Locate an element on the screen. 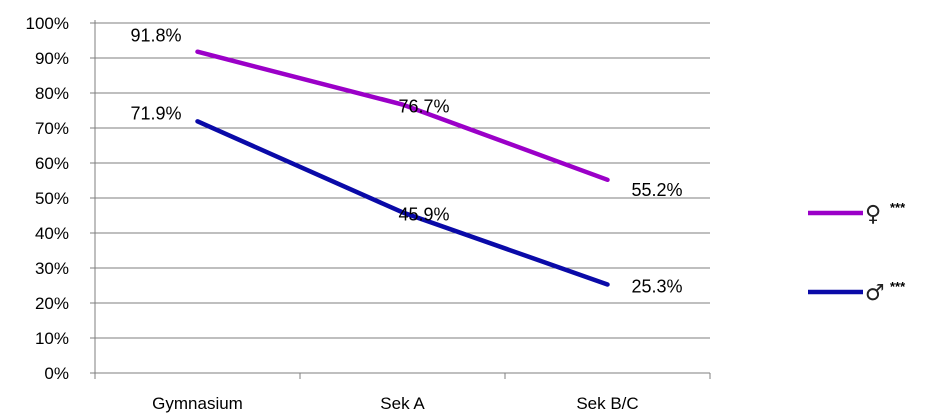 The width and height of the screenshot is (926, 418). y-tick-label: 50% is located at coordinates (52, 198).